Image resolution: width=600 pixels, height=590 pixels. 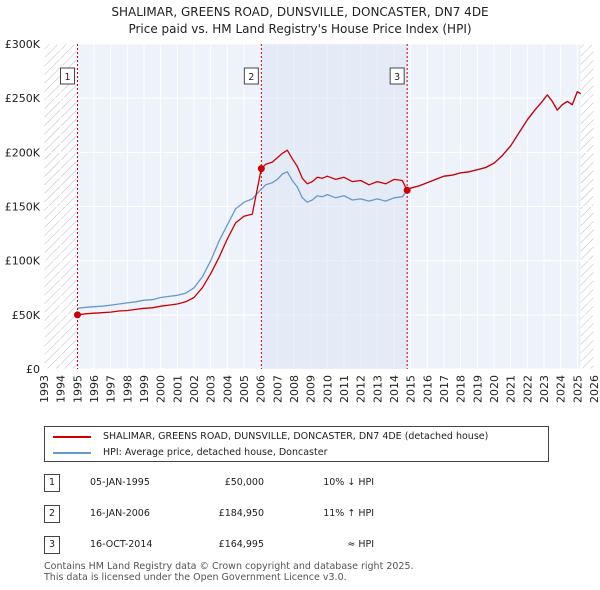 I want to click on y-tick-label: £0, so click(x=33, y=369).